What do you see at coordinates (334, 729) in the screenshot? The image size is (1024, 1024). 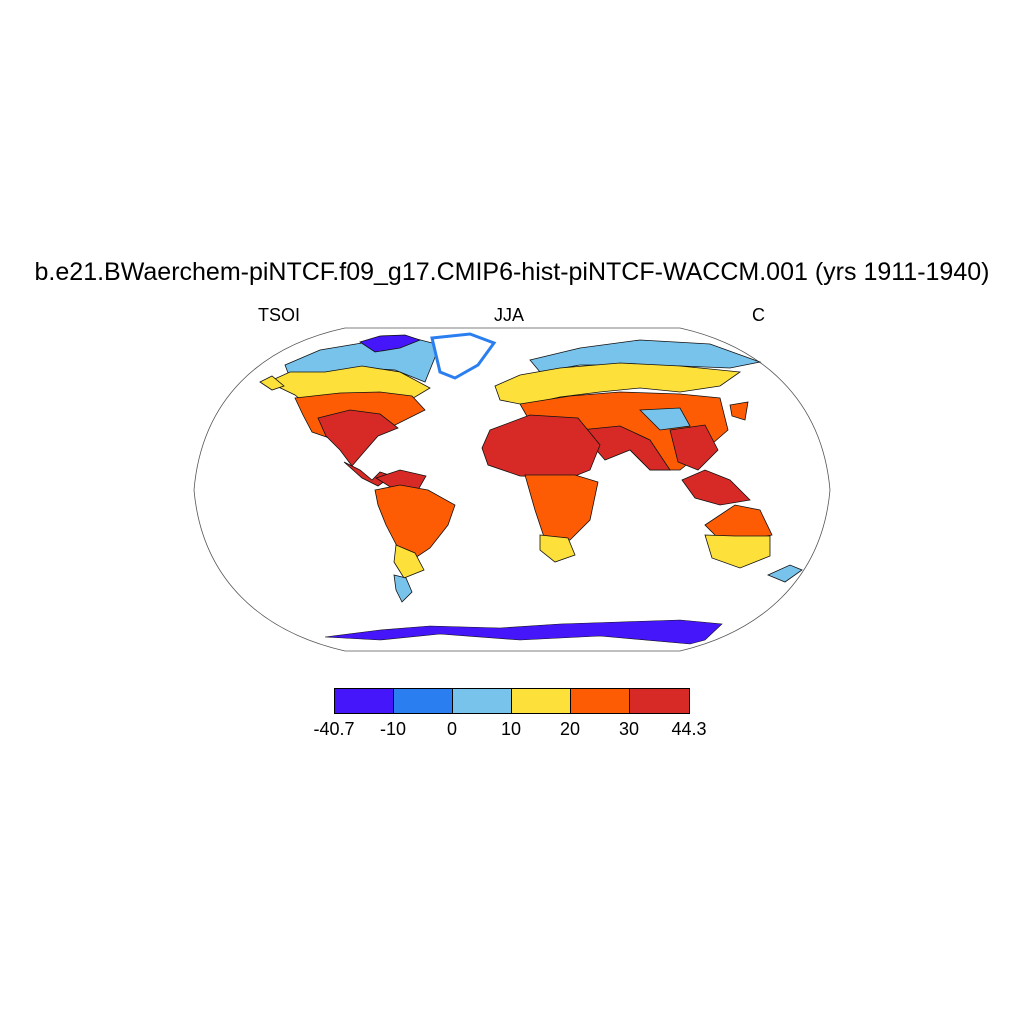 I see `colorbar-label: -40.7` at bounding box center [334, 729].